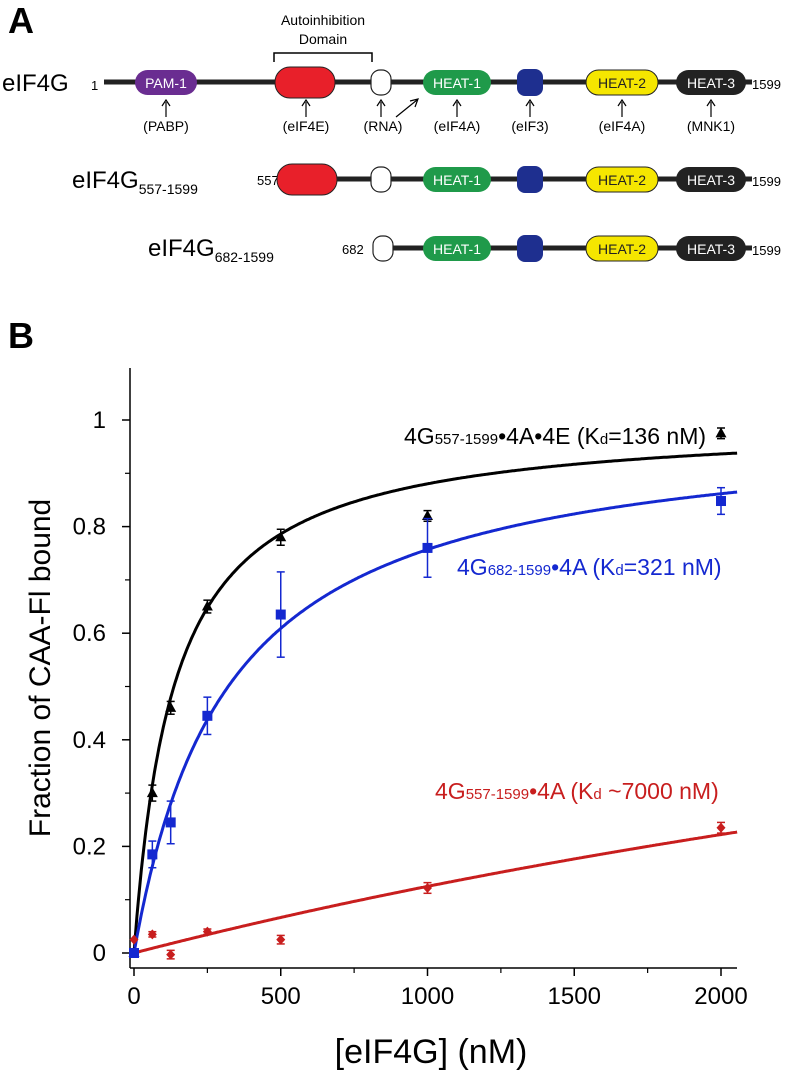 The width and height of the screenshot is (792, 1077). I want to click on construct-3-start: 682, so click(353, 249).